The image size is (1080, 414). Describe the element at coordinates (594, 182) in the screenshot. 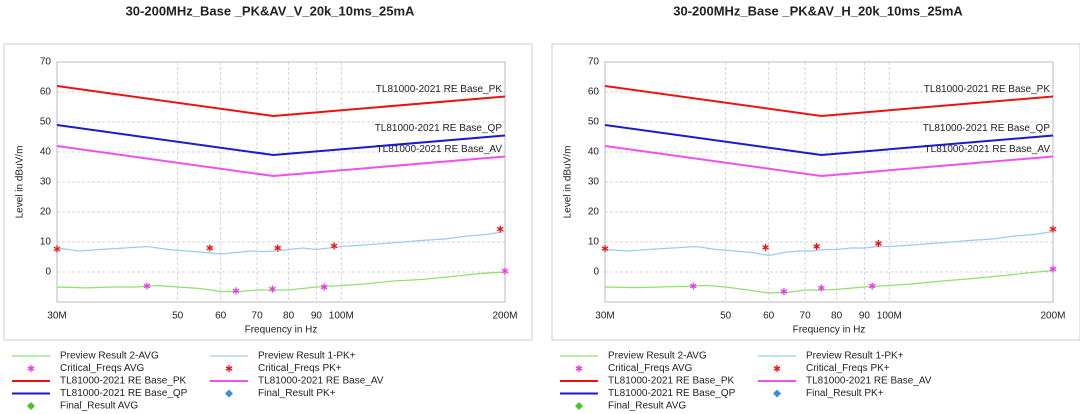

I see `y-tick-label: 30` at that location.